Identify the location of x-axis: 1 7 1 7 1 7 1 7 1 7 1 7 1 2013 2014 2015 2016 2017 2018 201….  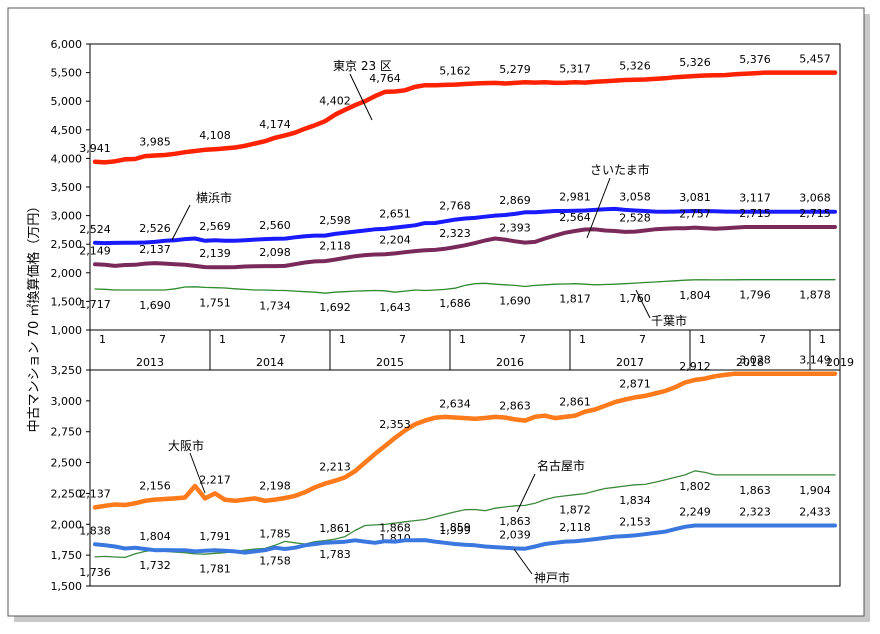
(471, 350).